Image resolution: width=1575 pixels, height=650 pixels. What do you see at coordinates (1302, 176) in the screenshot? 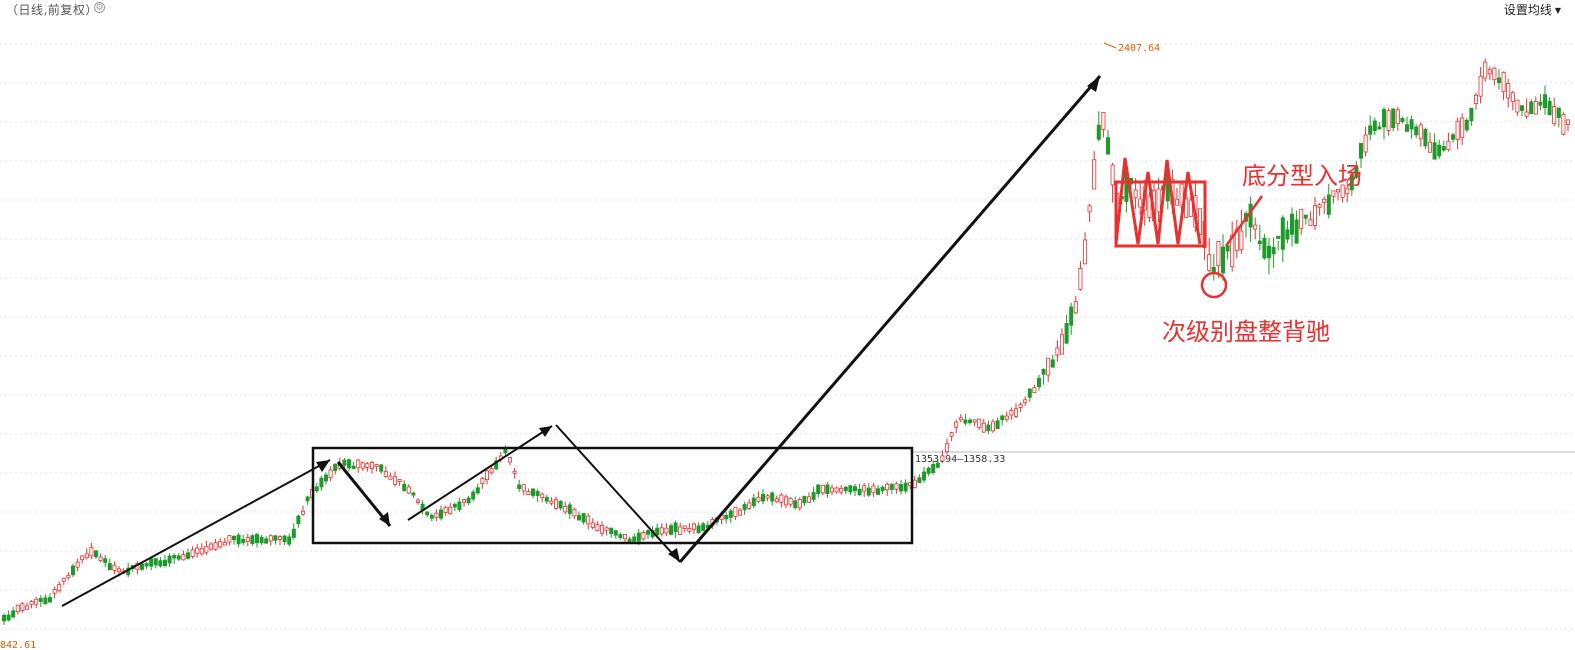
I see `entry-label: 底分型入场` at bounding box center [1302, 176].